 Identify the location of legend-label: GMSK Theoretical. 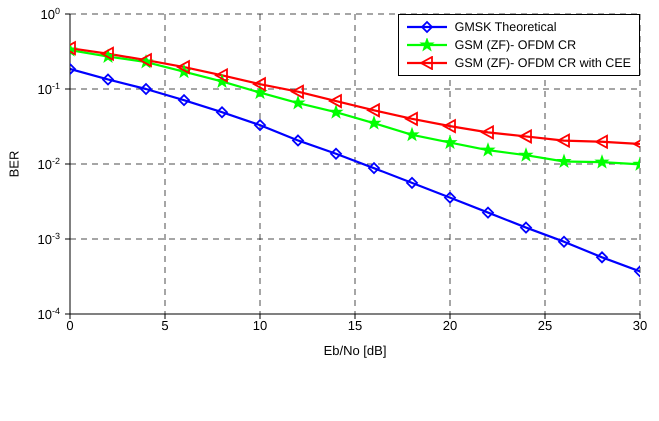
(505, 27).